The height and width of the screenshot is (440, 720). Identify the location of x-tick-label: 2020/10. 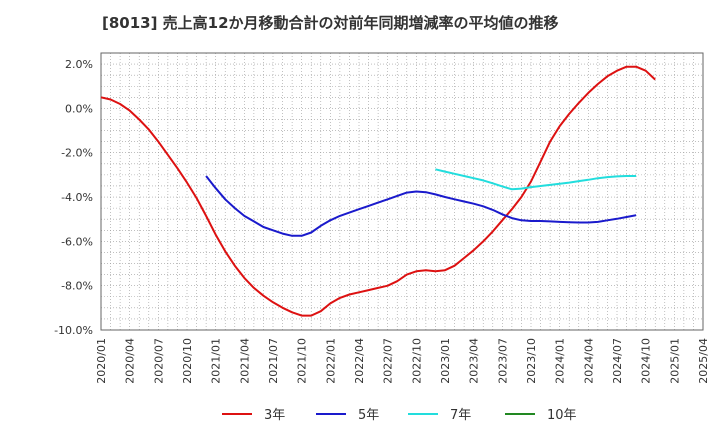
(187, 361).